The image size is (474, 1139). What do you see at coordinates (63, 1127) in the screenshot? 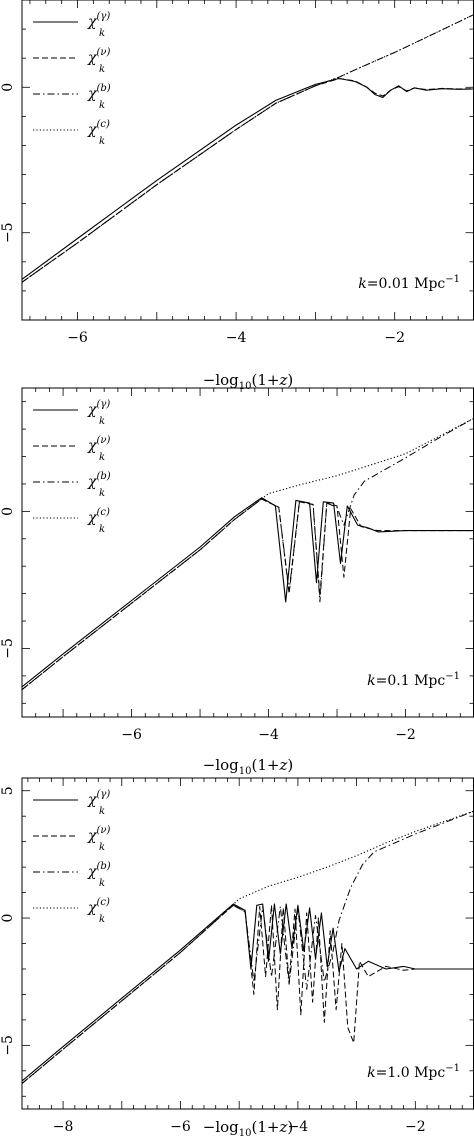
I see `x-tick-label: −8` at bounding box center [63, 1127].